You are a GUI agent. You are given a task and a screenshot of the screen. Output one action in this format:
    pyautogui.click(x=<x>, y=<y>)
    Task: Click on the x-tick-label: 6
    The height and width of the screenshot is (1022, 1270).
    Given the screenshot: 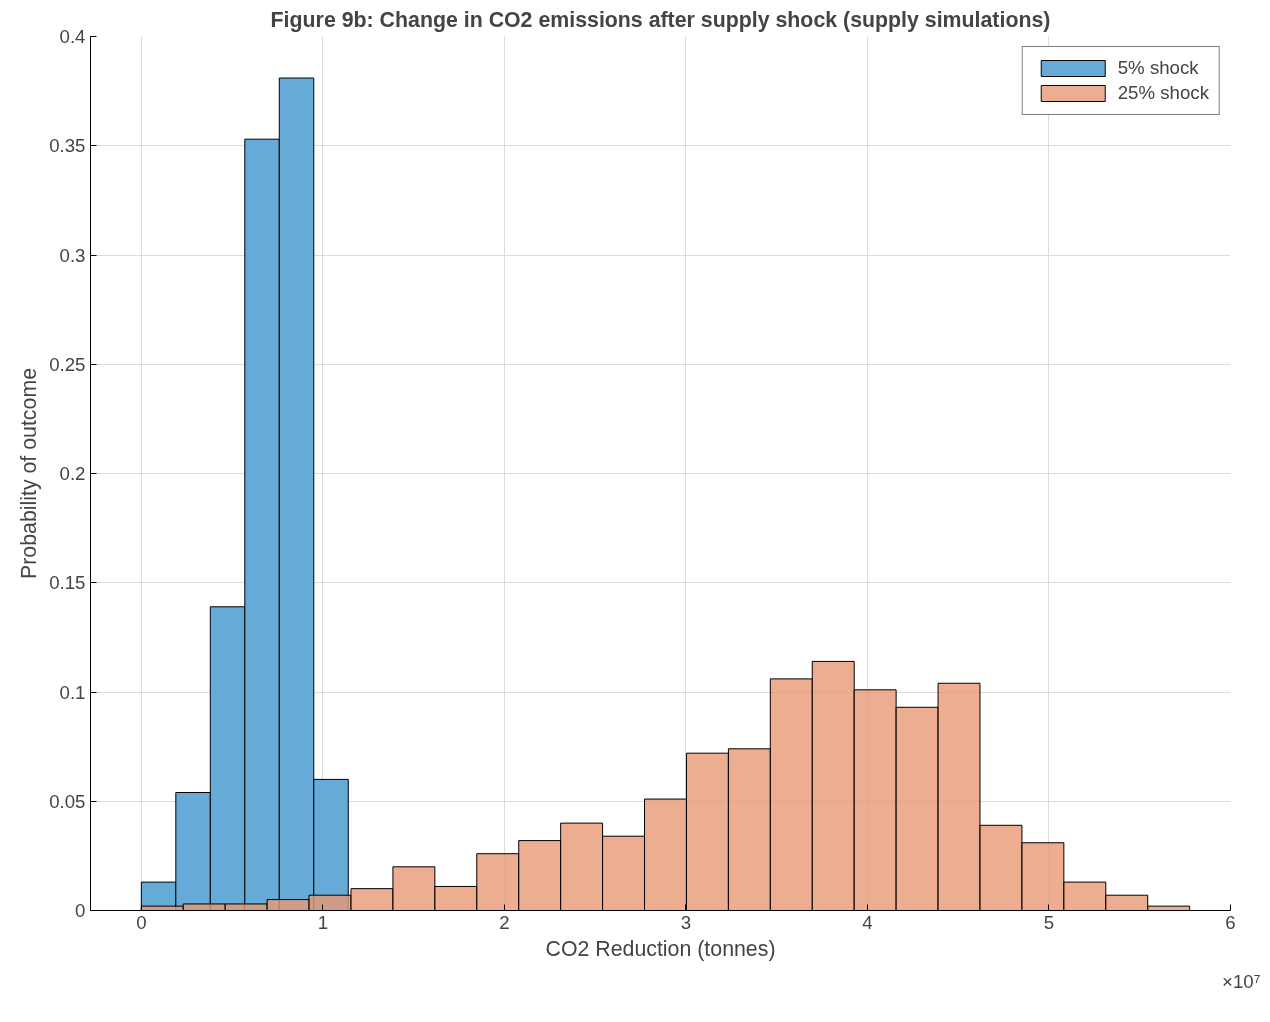 What is the action you would take?
    pyautogui.click(x=1230, y=922)
    